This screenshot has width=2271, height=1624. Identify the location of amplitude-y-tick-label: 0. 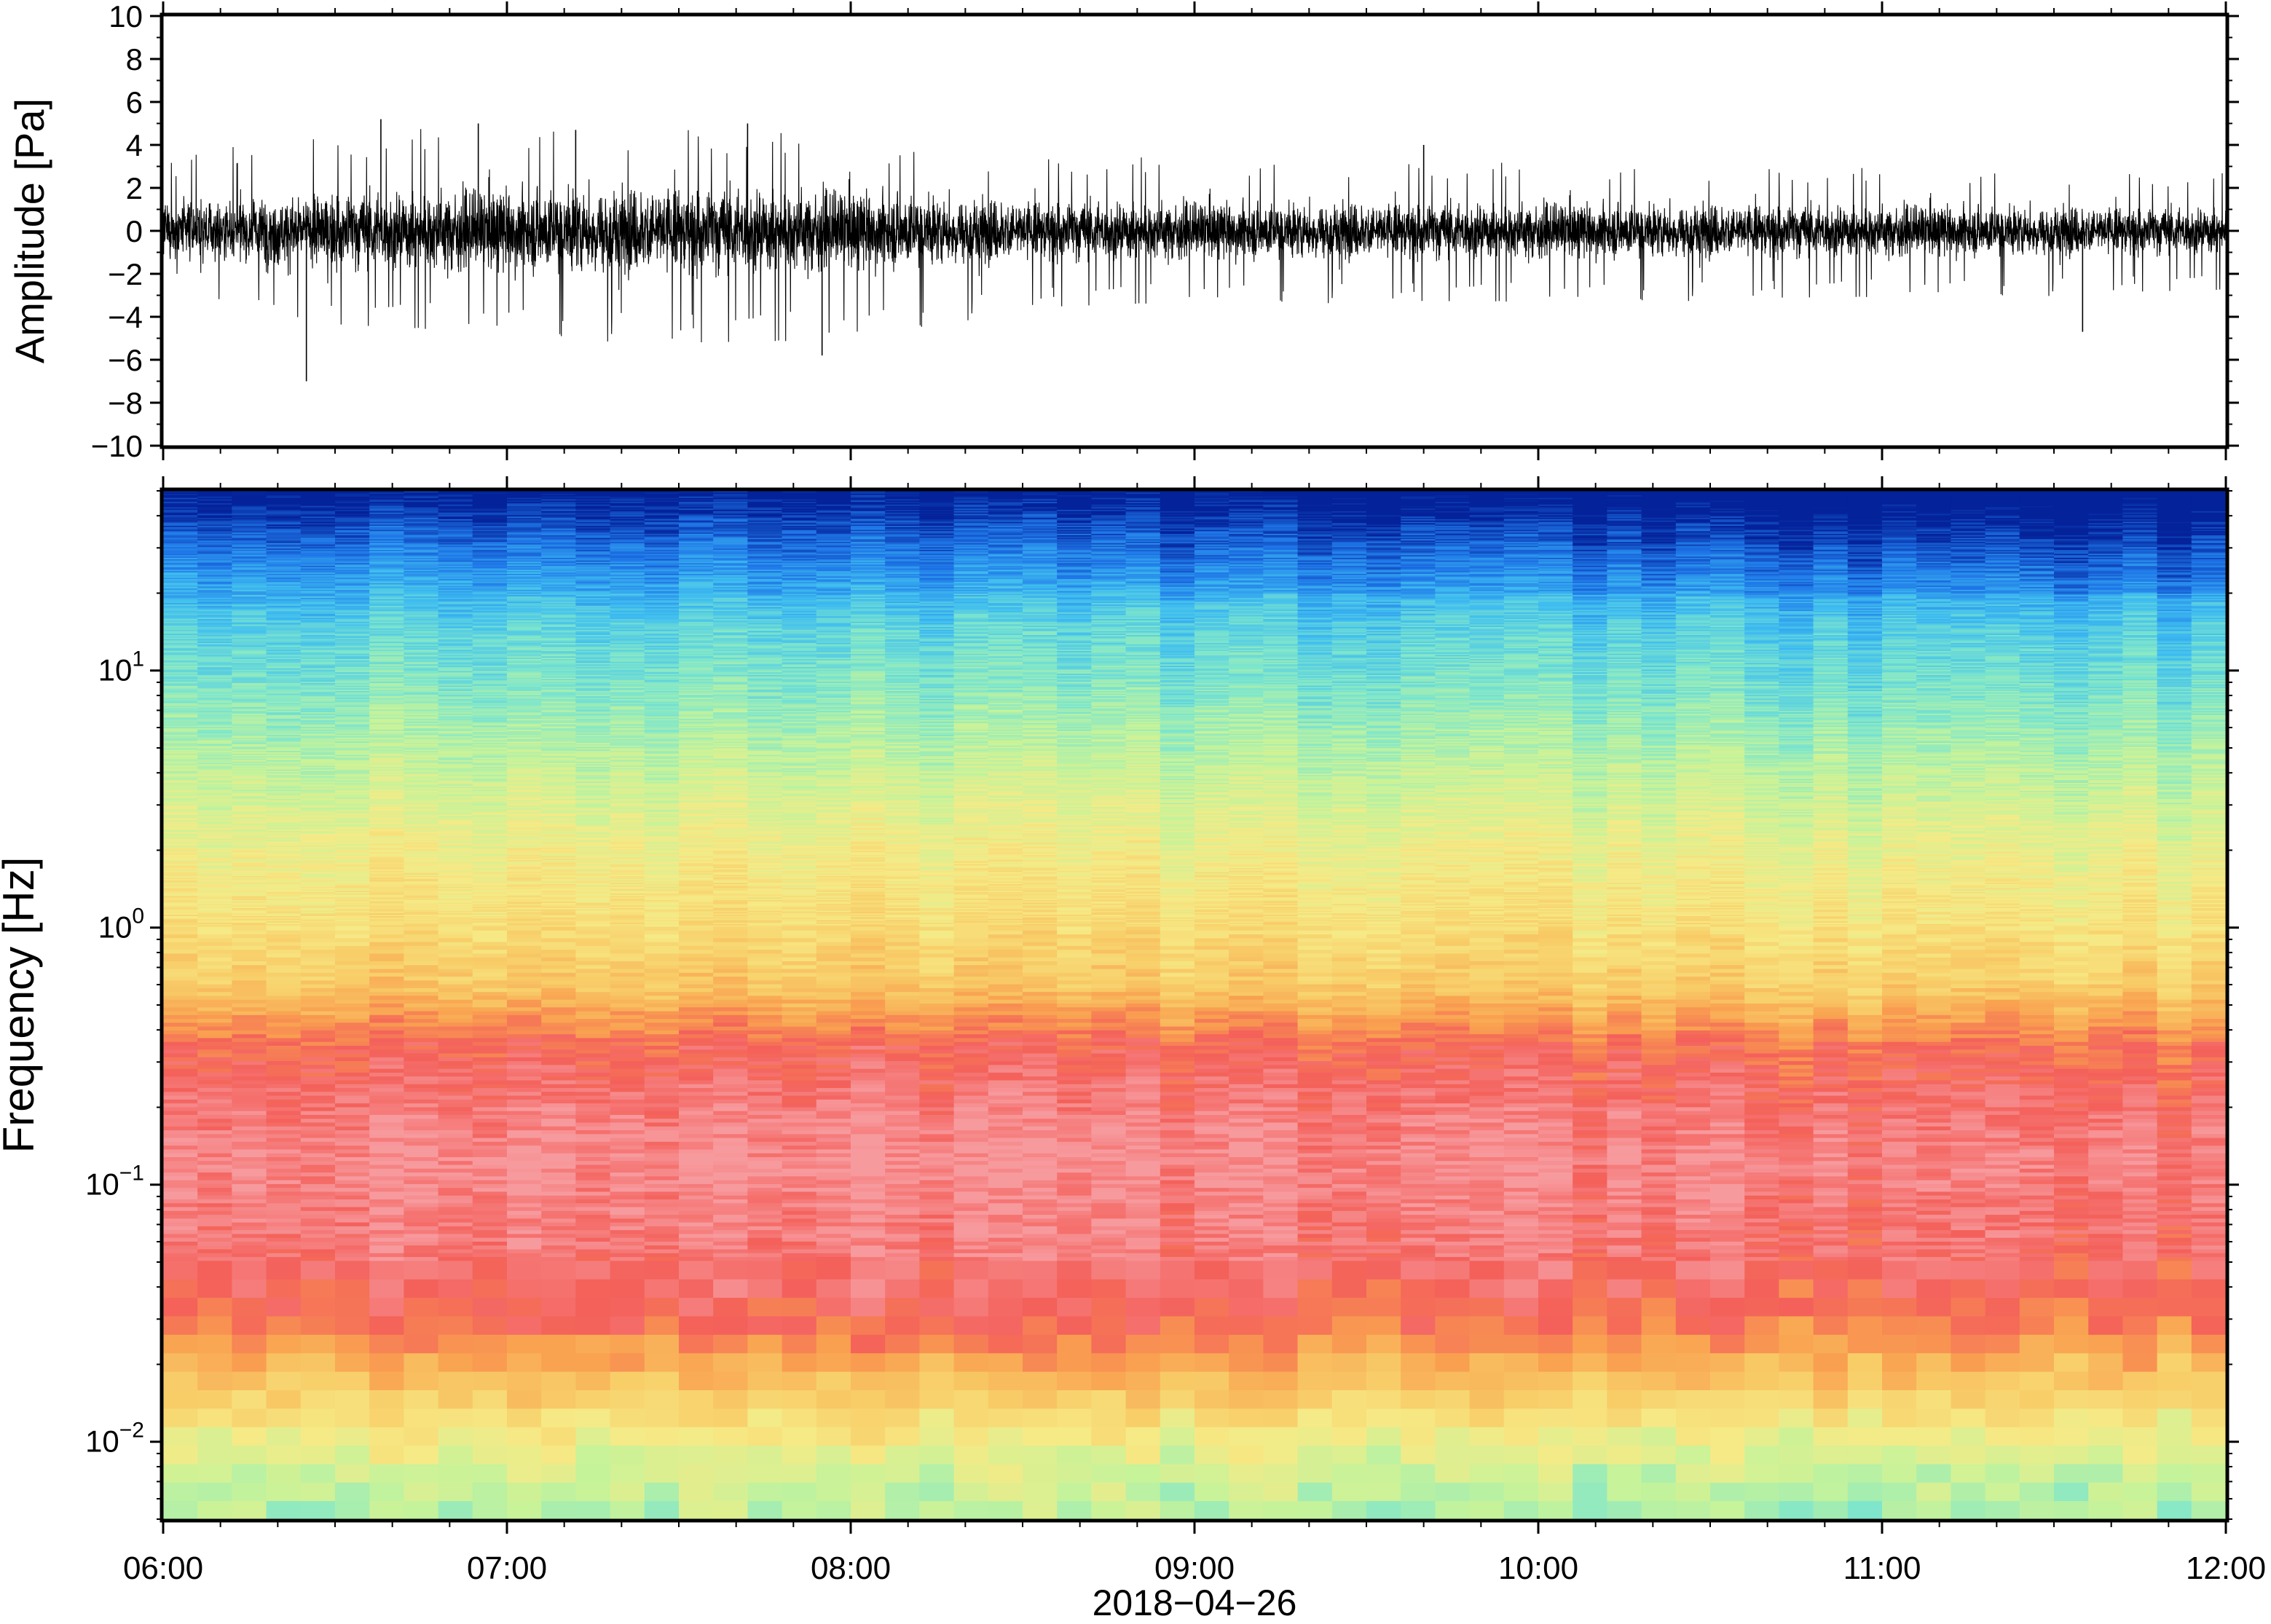
(134, 231).